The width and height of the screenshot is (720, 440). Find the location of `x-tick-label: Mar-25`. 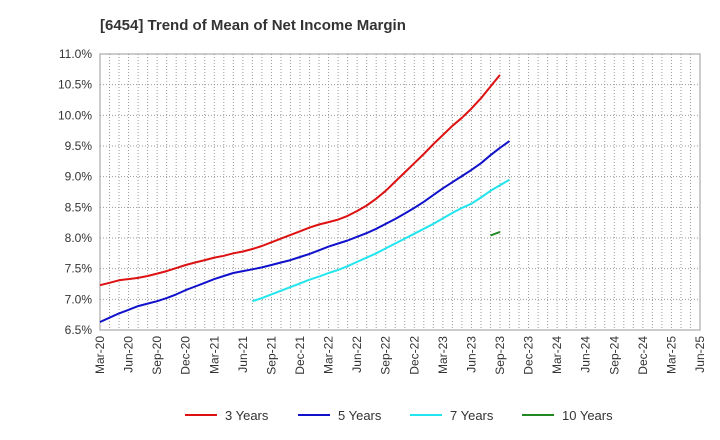

x-tick-label: Mar-25 is located at coordinates (671, 355).